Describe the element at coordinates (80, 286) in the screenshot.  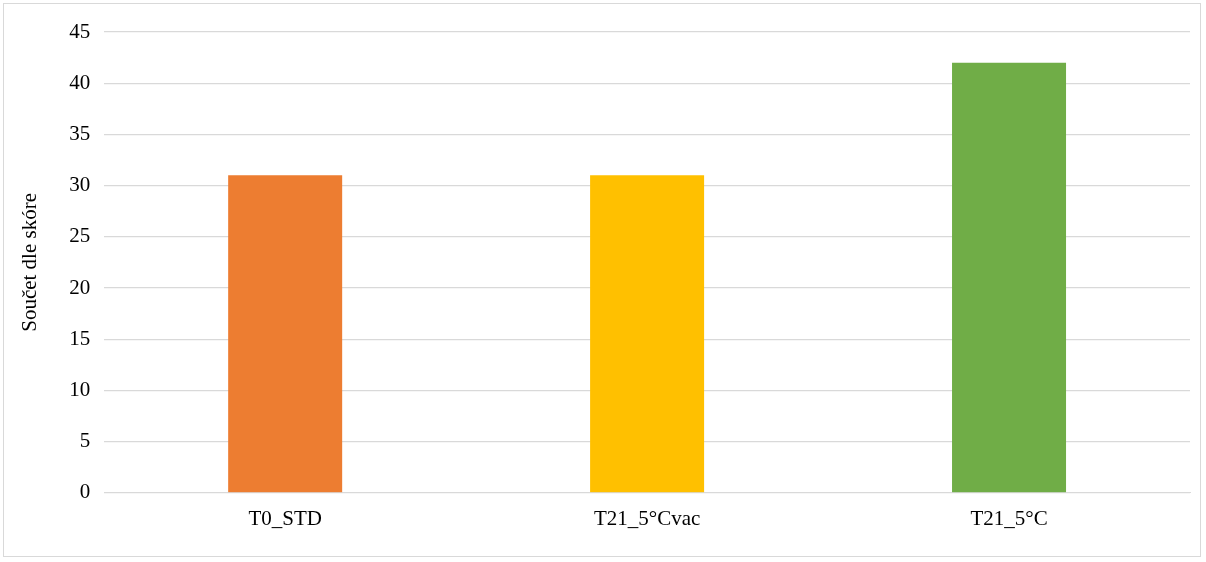
I see `y-tick-label: 20` at that location.